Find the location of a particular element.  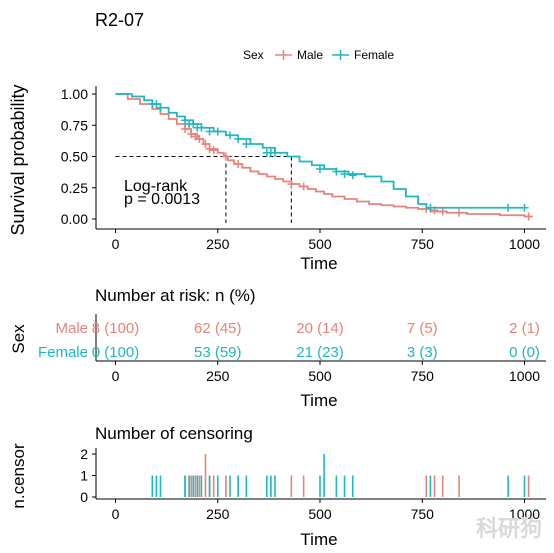

legend-key-female is located at coordinates (340, 55).